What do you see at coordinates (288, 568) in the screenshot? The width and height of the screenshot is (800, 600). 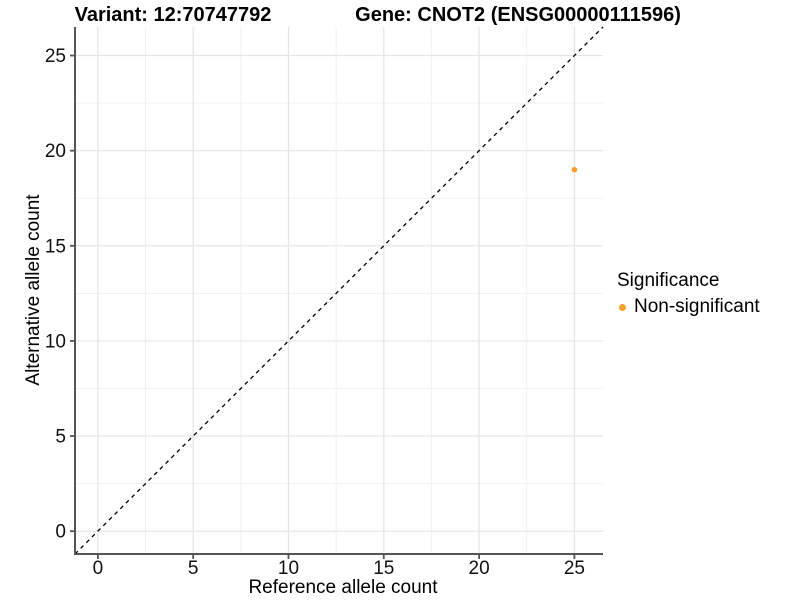 I see `x-tick-label: 10` at bounding box center [288, 568].